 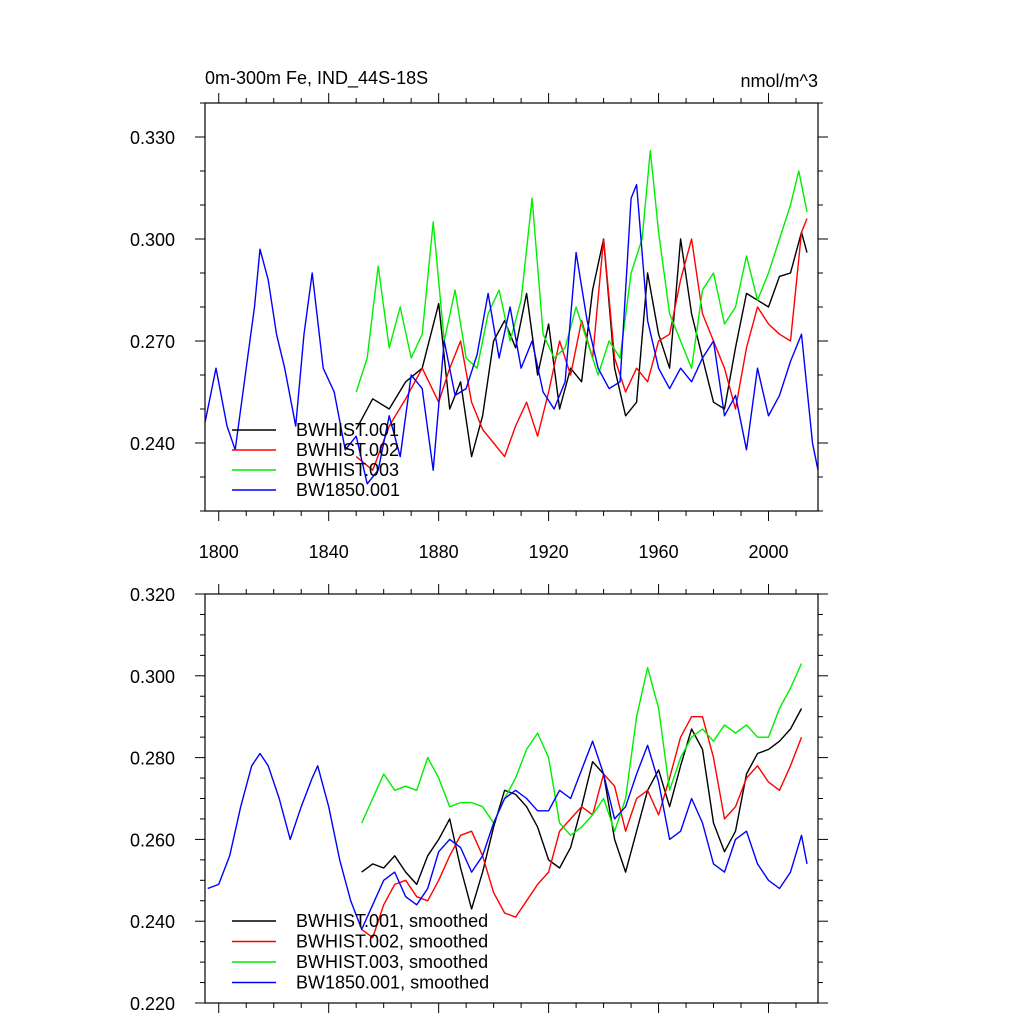 I want to click on y-tick-label: 0.220, so click(x=152, y=1004).